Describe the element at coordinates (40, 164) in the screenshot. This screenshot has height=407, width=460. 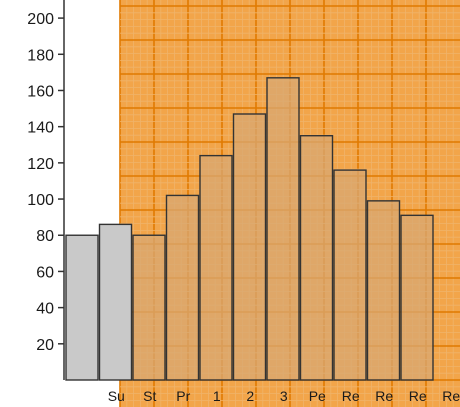
I see `y-tick-label-120: 120` at that location.